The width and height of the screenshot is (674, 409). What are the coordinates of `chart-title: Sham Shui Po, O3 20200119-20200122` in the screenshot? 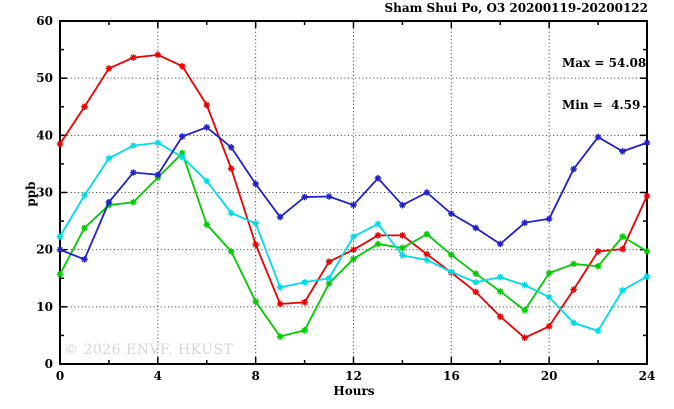 It's located at (516, 8).